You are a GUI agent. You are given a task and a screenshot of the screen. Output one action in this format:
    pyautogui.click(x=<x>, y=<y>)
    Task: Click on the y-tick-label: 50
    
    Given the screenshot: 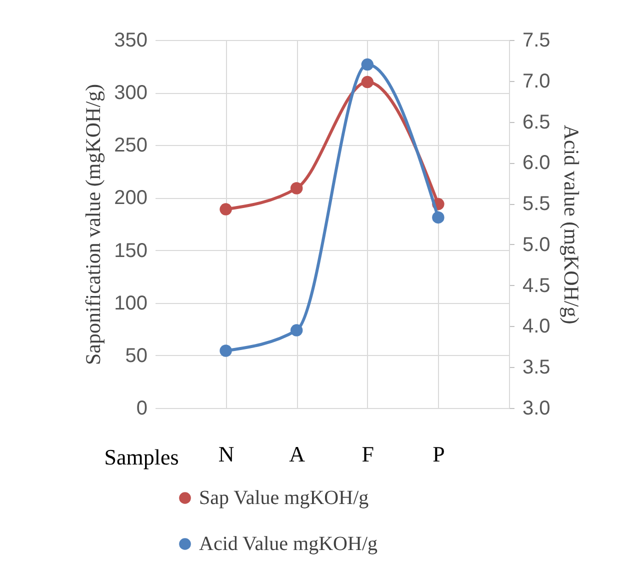 What is the action you would take?
    pyautogui.click(x=136, y=355)
    